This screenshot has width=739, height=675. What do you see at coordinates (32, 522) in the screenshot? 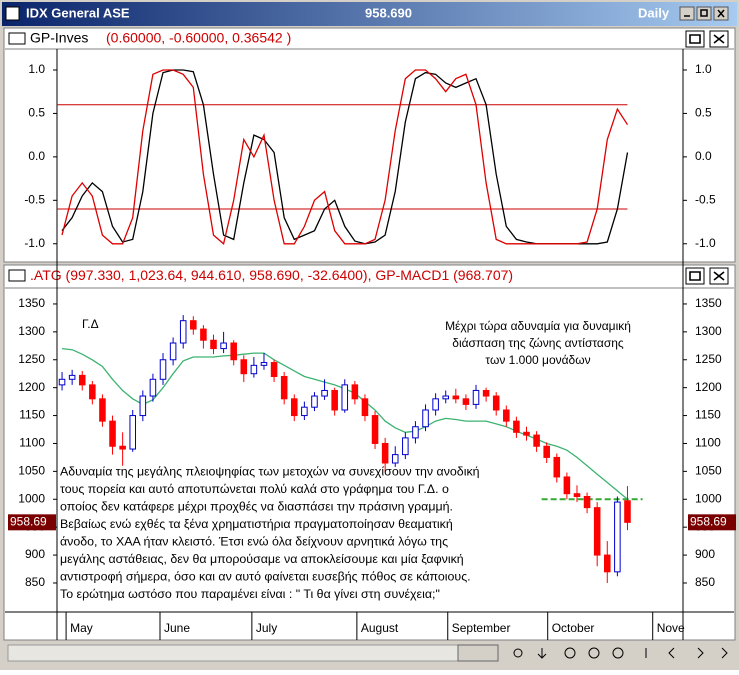
I see `last-label-left-bg` at bounding box center [32, 522].